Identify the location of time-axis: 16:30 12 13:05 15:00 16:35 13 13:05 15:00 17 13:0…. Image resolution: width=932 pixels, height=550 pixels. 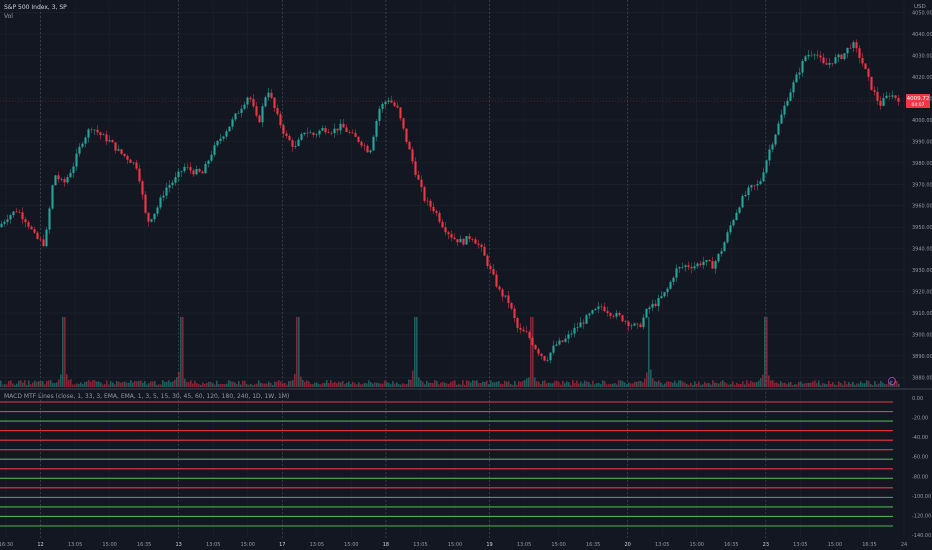
(453, 545).